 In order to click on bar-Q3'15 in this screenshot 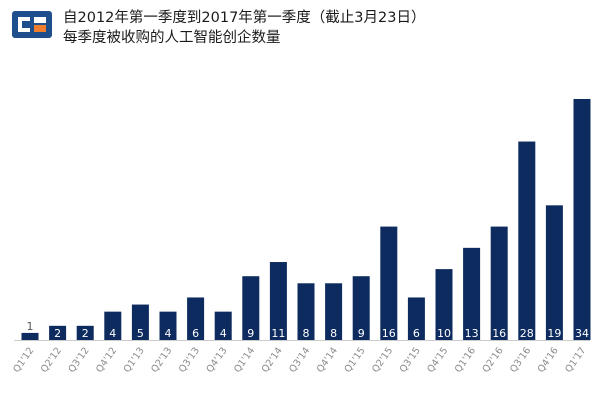, I will do `click(416, 318)`.